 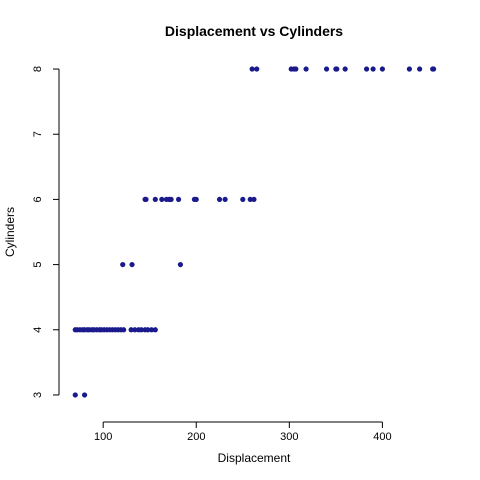 I want to click on y-axis: 3 4 5 6 7 8, so click(x=46, y=232).